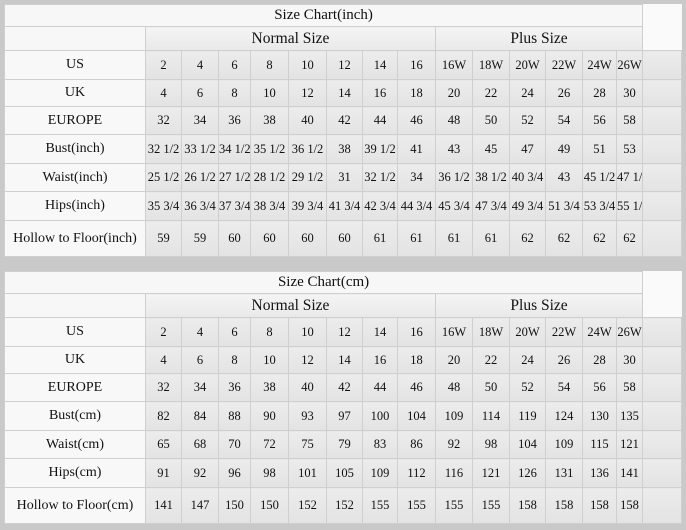 The width and height of the screenshot is (686, 530). What do you see at coordinates (454, 360) in the screenshot?
I see `size-value-cell: 20` at bounding box center [454, 360].